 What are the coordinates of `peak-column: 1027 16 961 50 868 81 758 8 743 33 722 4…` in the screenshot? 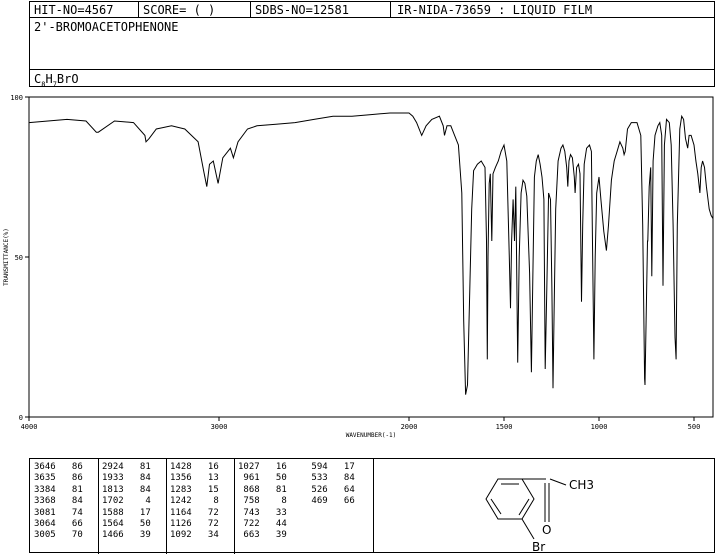 It's located at (262, 502).